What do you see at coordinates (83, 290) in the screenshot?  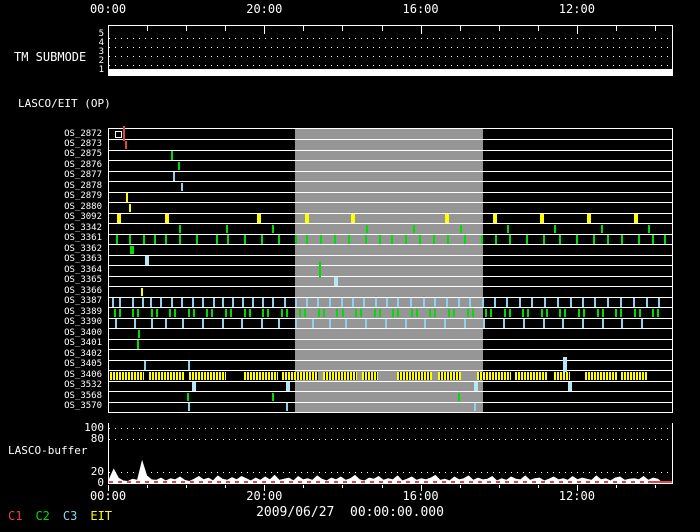 I see `os-row-label: OS_3366` at bounding box center [83, 290].